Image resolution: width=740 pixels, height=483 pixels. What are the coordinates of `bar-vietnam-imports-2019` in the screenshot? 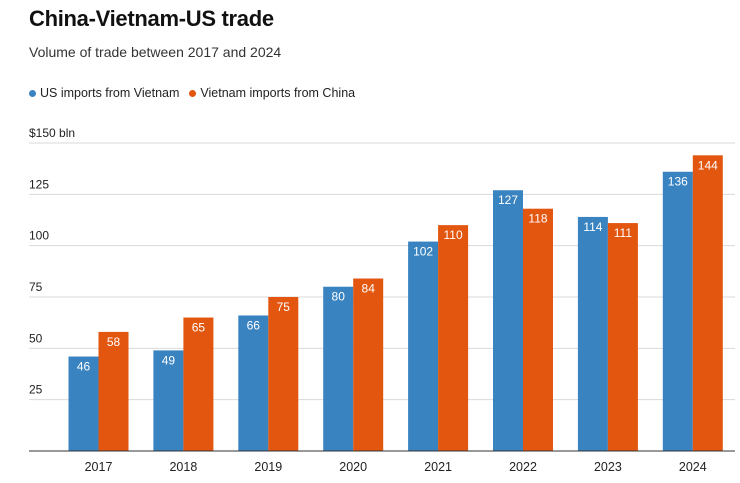 It's located at (283, 374).